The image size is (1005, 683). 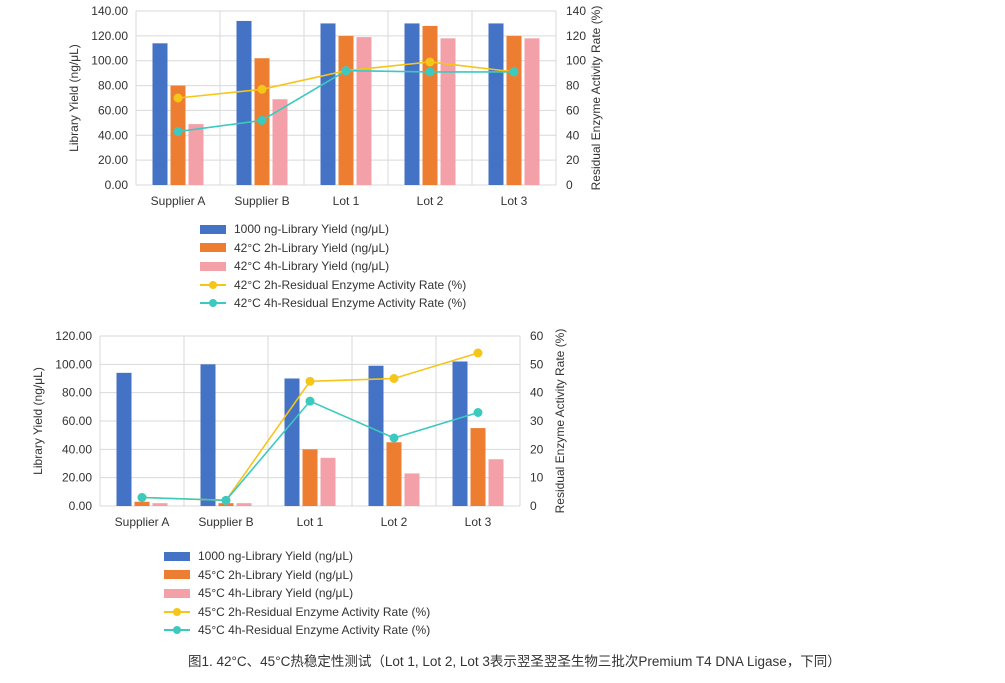 I want to click on right-tick-label: 100, so click(x=576, y=61).